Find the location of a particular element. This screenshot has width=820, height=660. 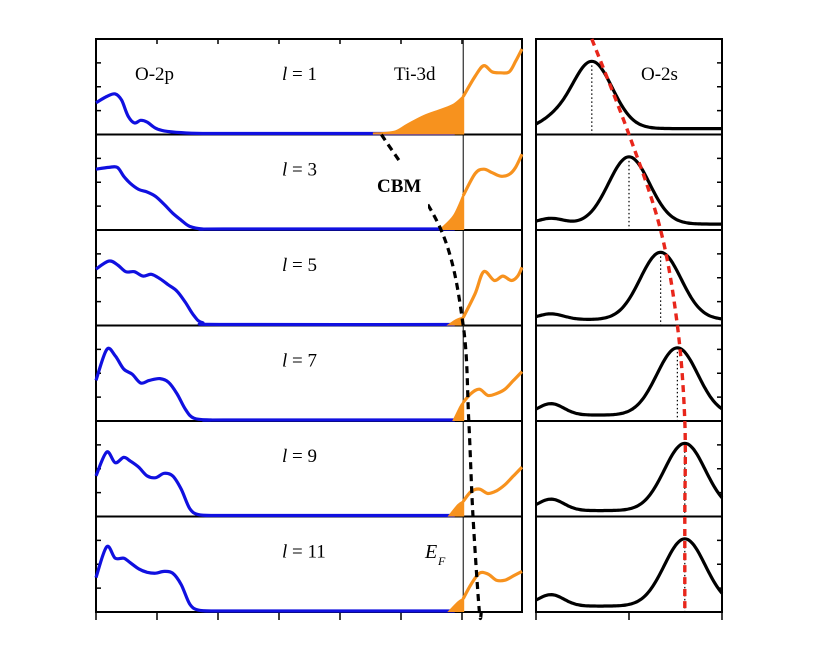

o2s-trend-line is located at coordinates (639, 325).